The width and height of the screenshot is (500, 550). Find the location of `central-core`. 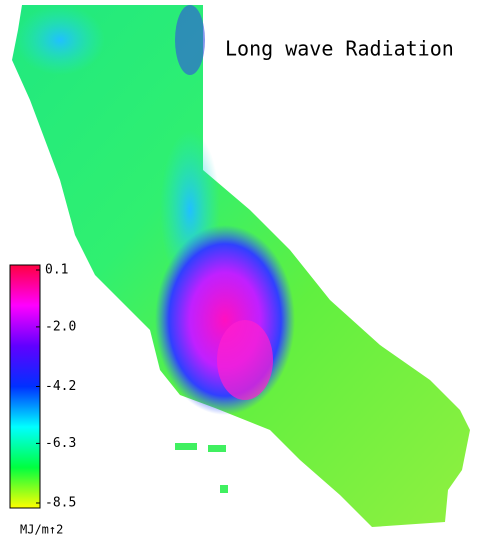

central-core is located at coordinates (245, 360).